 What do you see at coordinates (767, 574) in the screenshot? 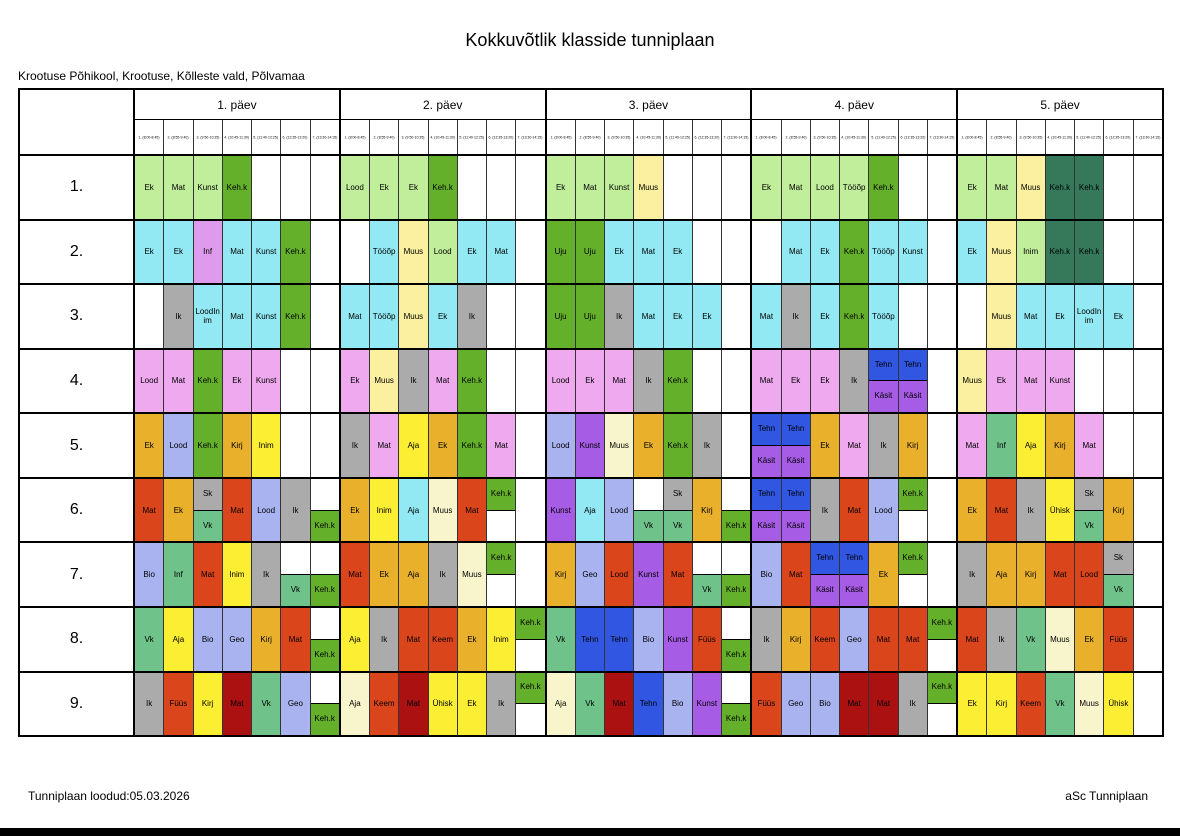
I see `lesson-cell: Bio` at bounding box center [767, 574].